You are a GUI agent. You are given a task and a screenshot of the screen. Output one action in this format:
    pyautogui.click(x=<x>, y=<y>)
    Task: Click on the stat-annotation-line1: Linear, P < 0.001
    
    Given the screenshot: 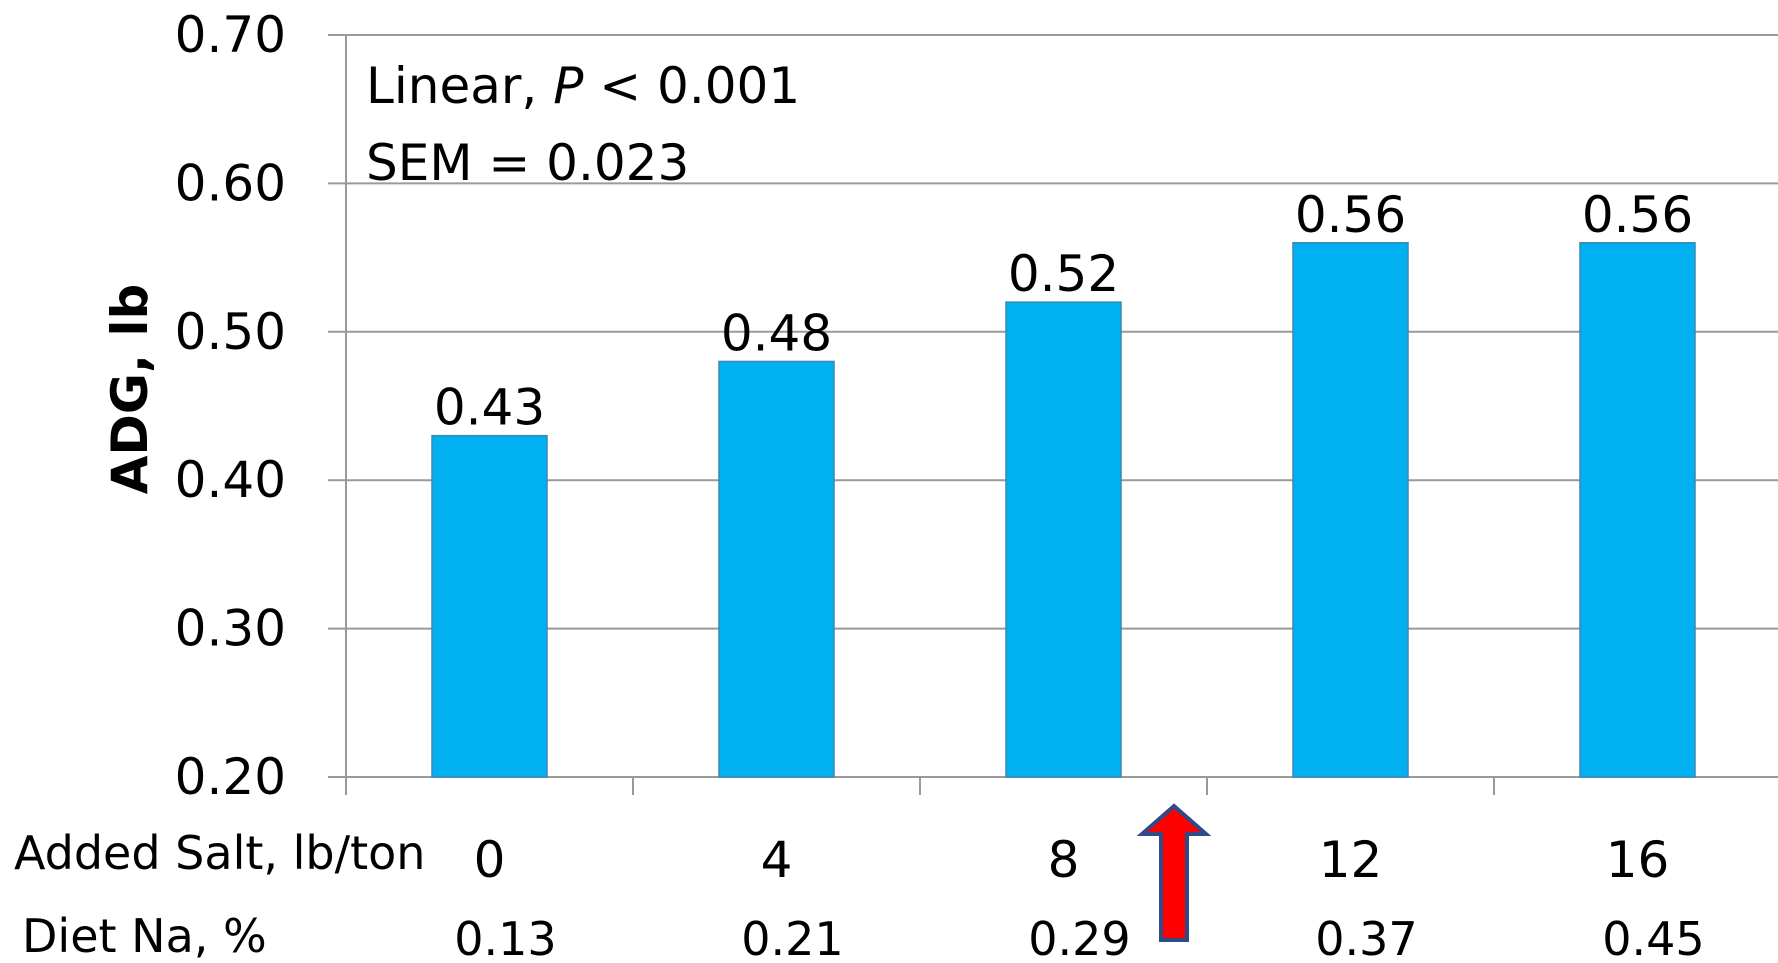 What is the action you would take?
    pyautogui.click(x=583, y=86)
    